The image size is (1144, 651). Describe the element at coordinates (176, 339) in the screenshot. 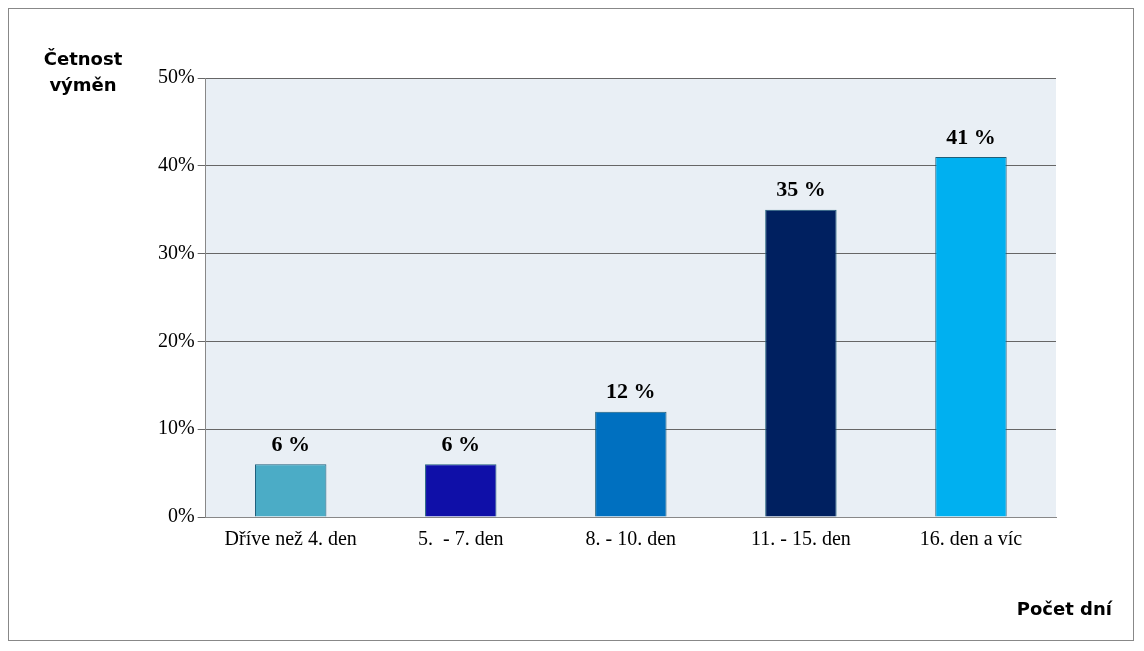

I see `y-tick-label: 20%` at that location.